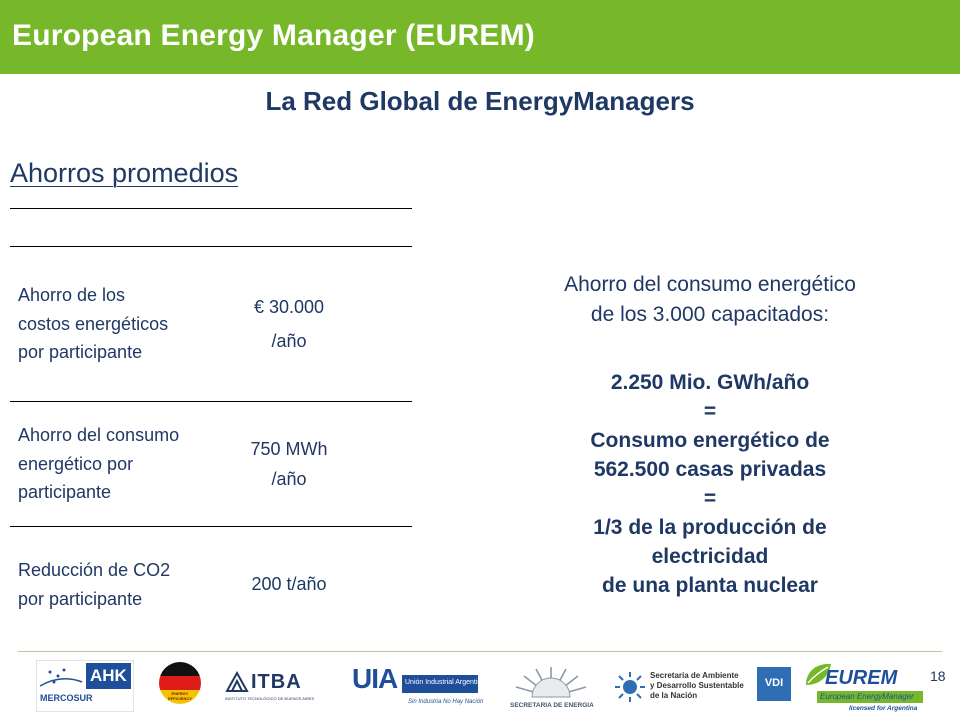 This screenshot has height=720, width=960. I want to click on ahk-text: AHK, so click(108, 675).